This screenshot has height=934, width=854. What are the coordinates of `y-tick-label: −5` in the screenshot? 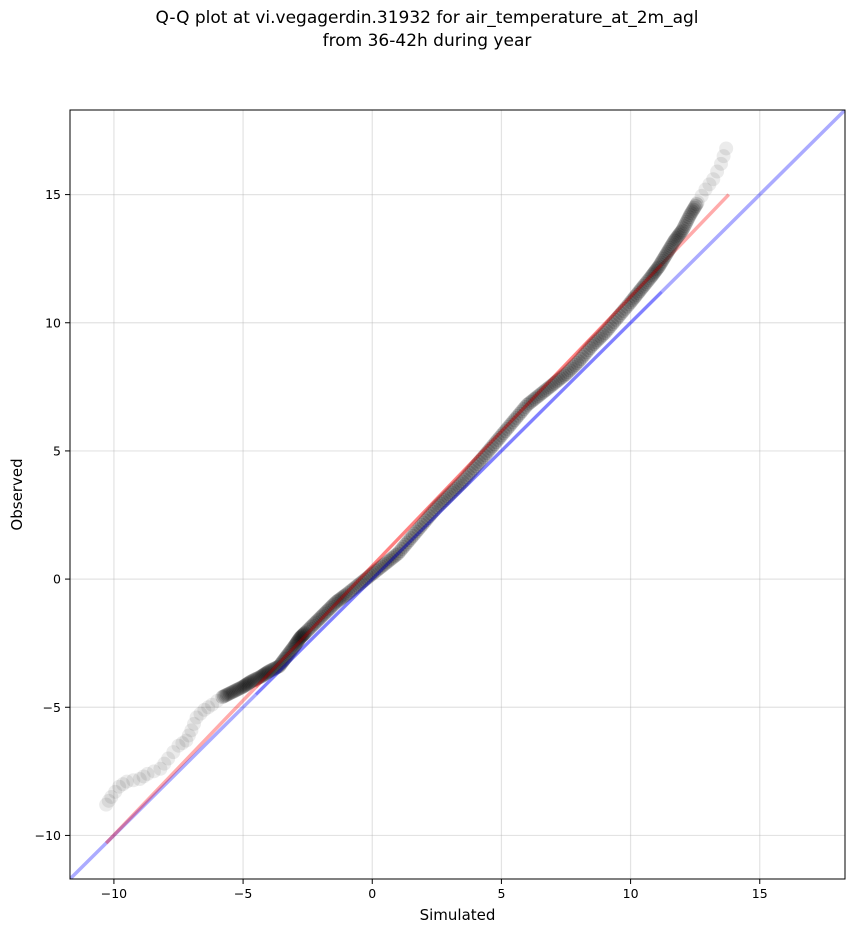 It's located at (52, 707).